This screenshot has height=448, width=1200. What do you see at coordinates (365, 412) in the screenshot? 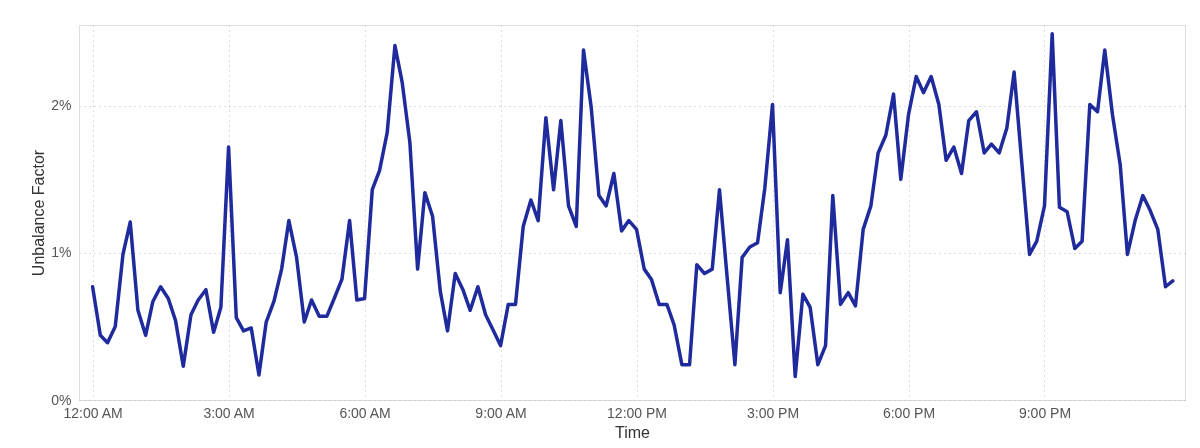
I see `x-tick-label: 6:00 AM` at bounding box center [365, 412].